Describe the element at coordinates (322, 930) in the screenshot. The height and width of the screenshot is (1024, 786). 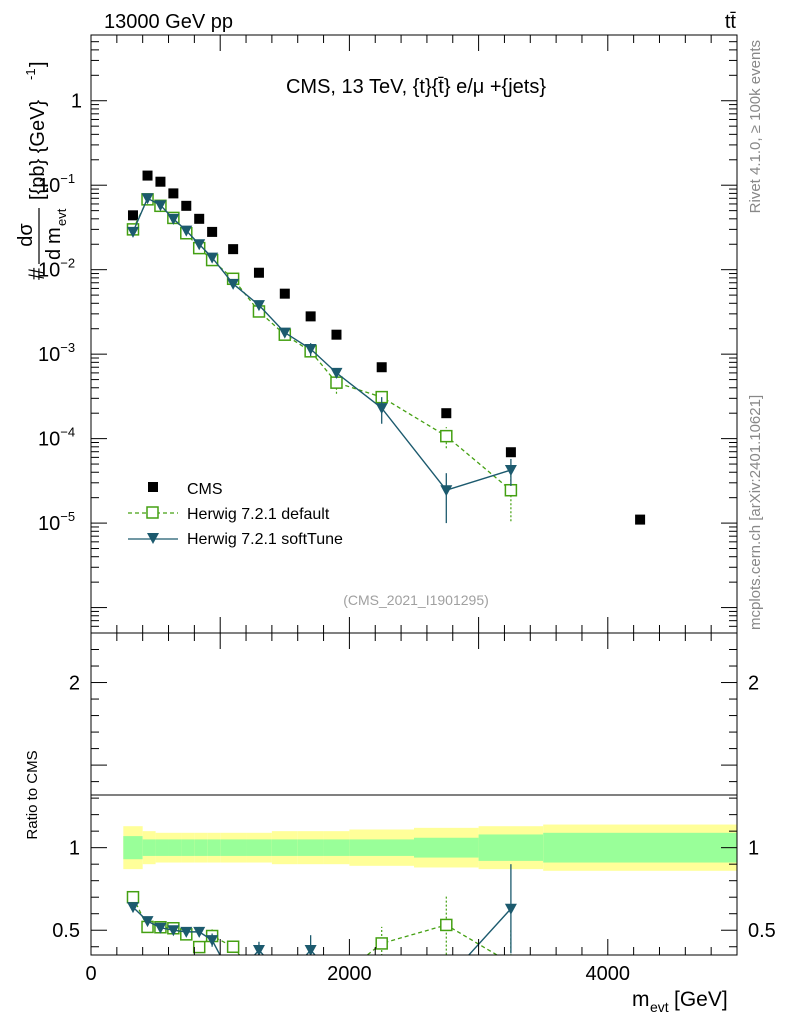
I see `ratio-softtune-line` at that location.